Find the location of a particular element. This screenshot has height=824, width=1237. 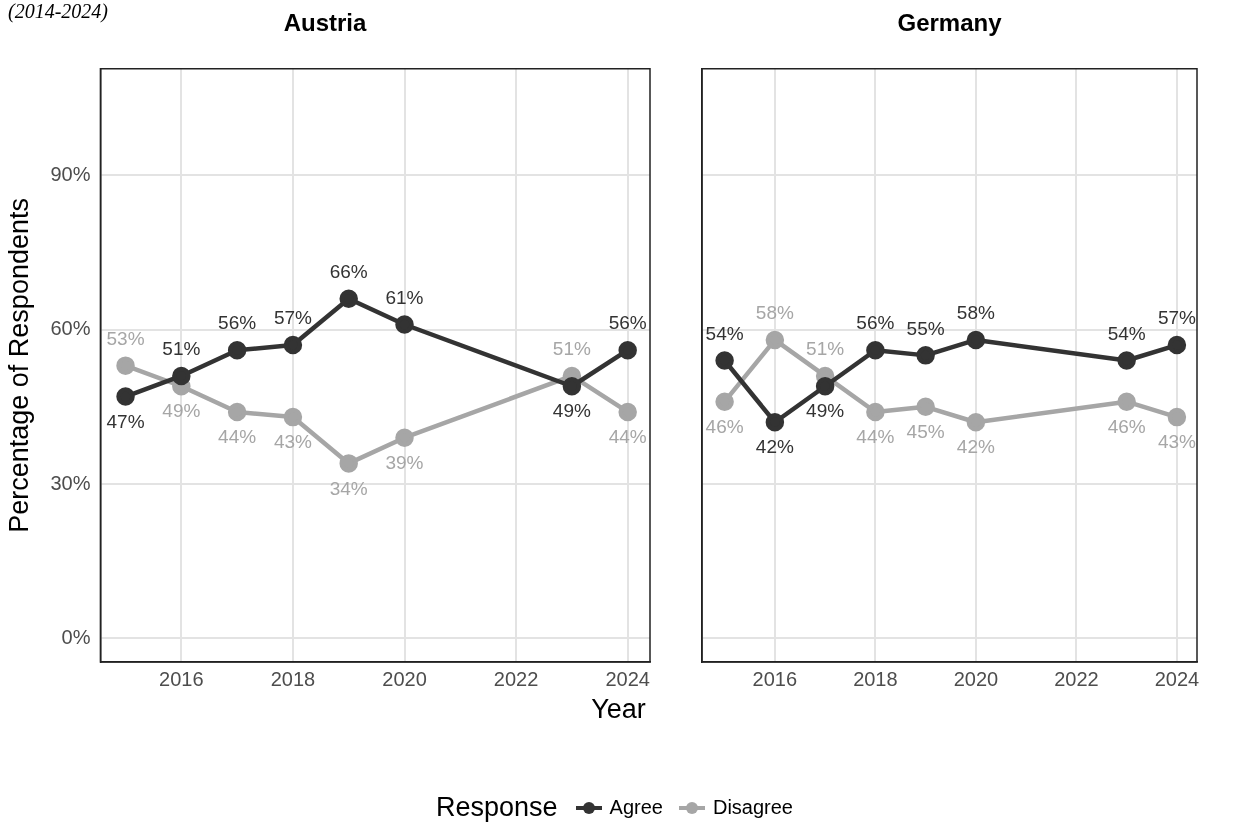

legend-title: Response is located at coordinates (496, 807).